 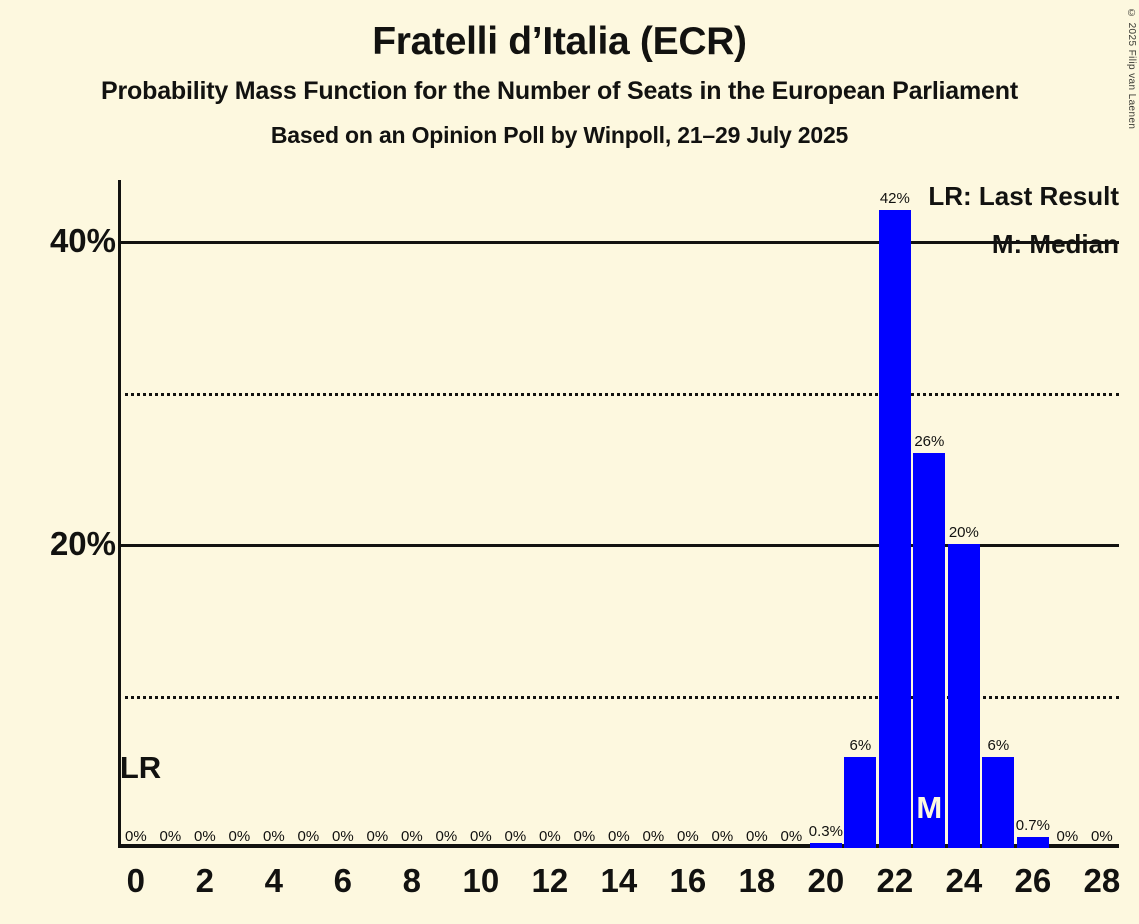 I want to click on bar-value-label-25: 6%, so click(x=998, y=745).